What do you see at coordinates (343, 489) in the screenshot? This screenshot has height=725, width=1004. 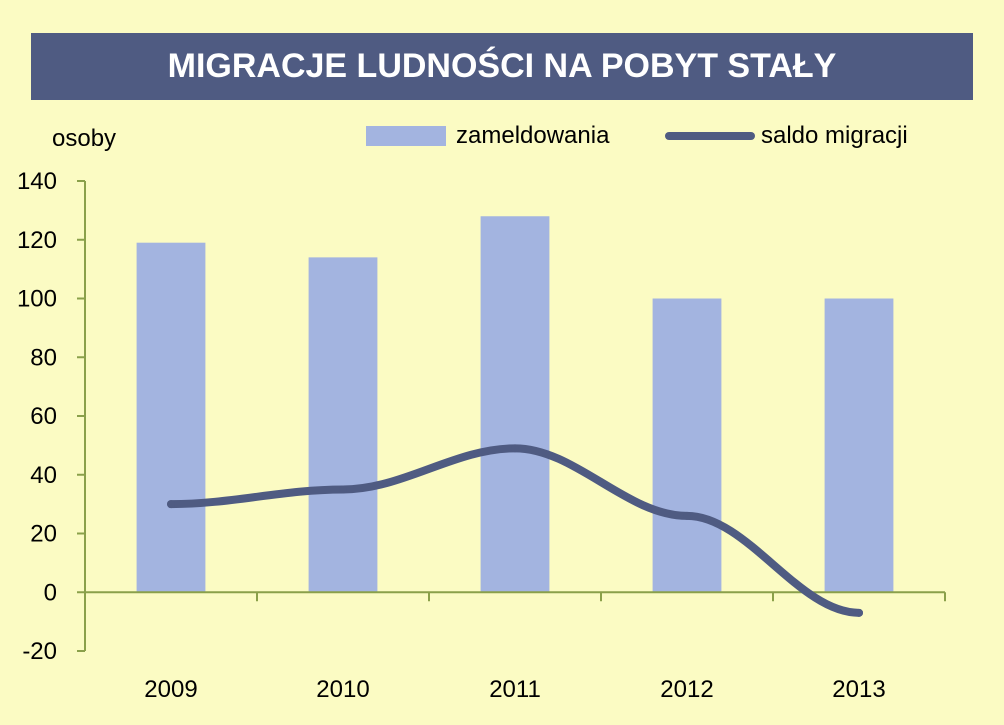 I see `line-point-2010` at bounding box center [343, 489].